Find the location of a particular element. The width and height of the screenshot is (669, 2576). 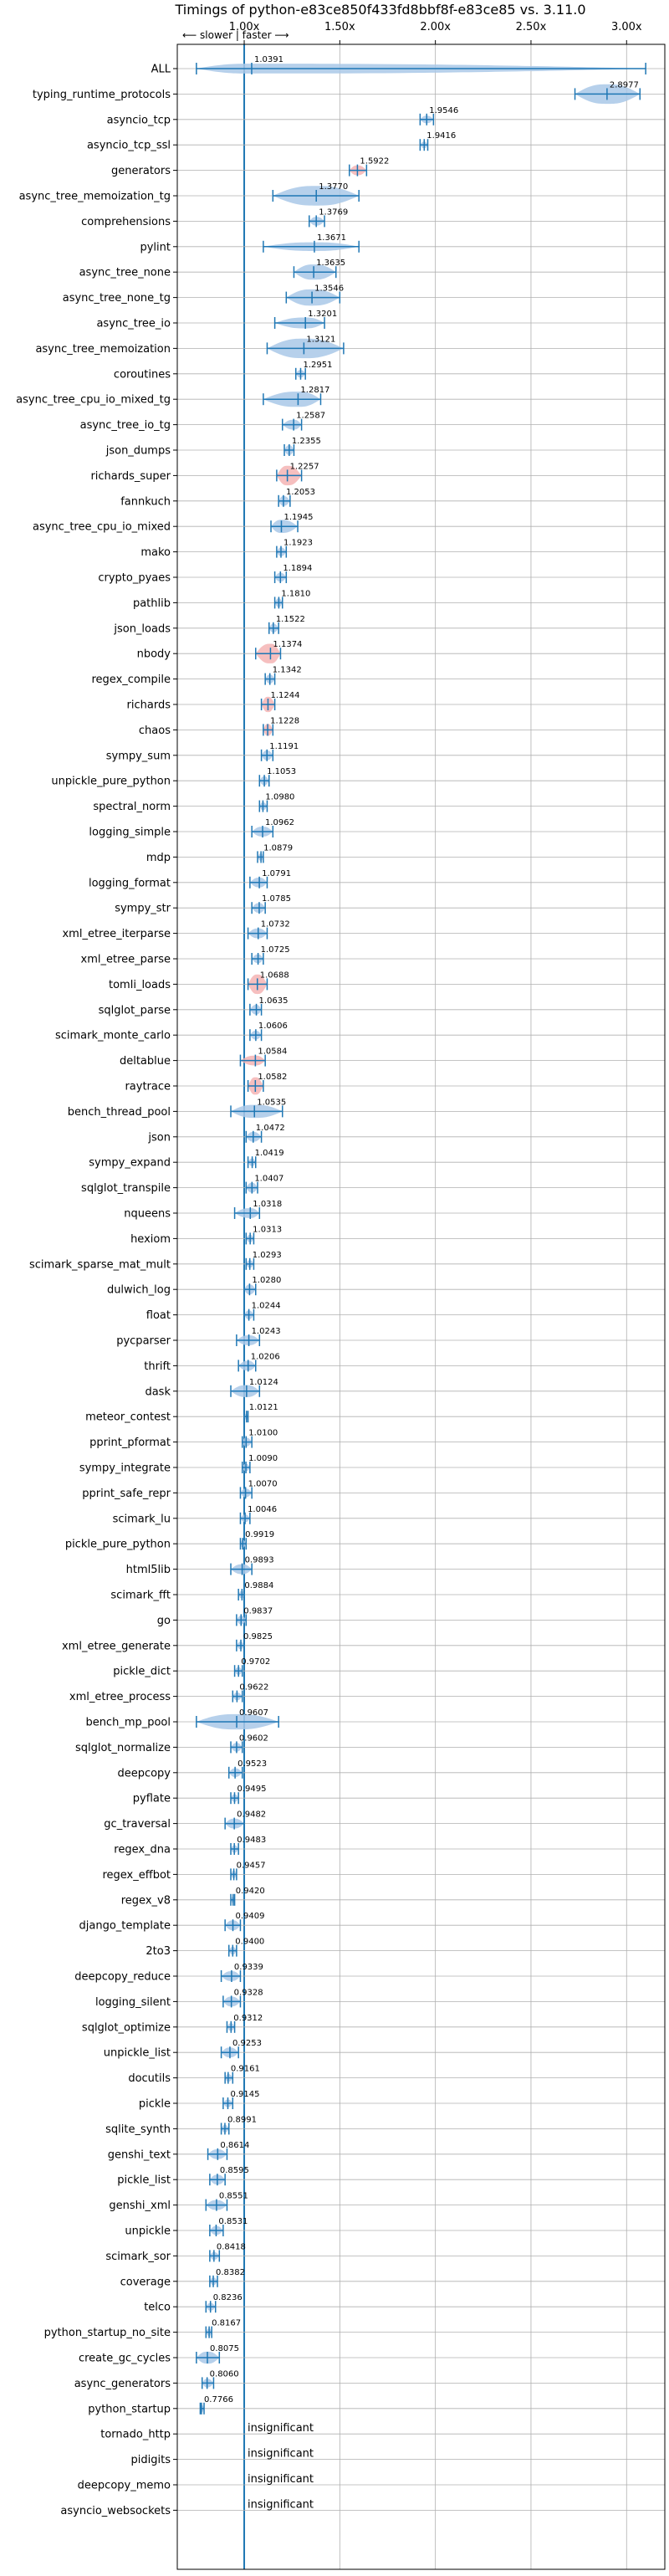

value-label: 1.2257 is located at coordinates (304, 467).